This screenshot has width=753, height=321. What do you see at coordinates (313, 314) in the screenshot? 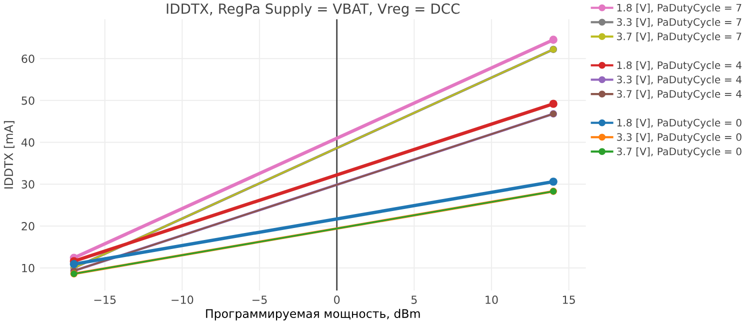
I see `x-axis-title: Программируемая мощность, dBm` at bounding box center [313, 314].